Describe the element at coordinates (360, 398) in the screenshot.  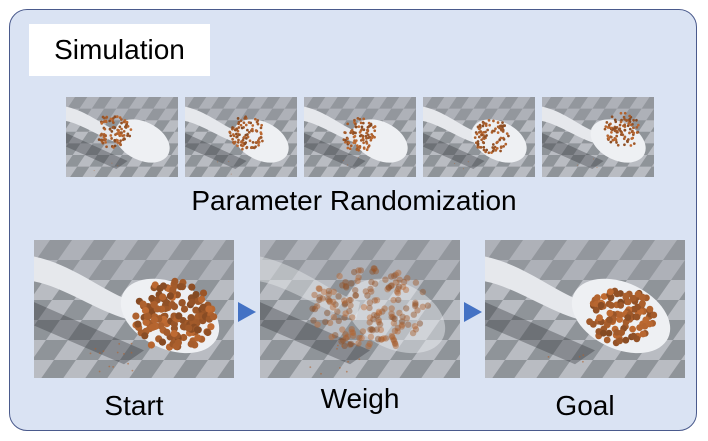
I see `stage-label-weigh: Weigh` at that location.